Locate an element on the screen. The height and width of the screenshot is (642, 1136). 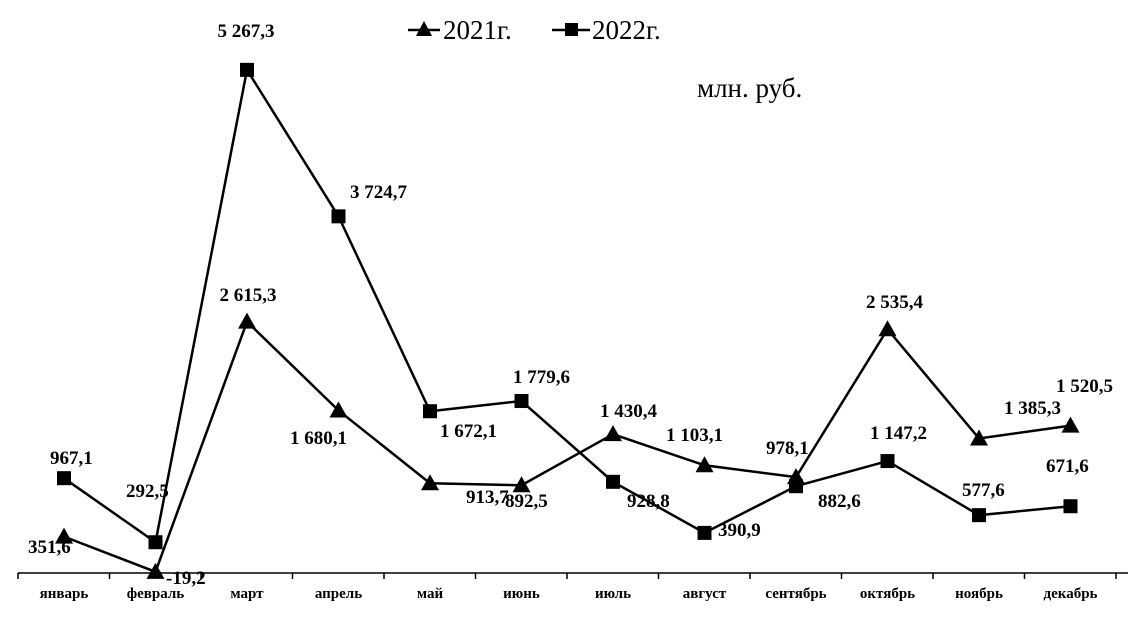
data-label-0-10: 1 385,3 is located at coordinates (1032, 408).